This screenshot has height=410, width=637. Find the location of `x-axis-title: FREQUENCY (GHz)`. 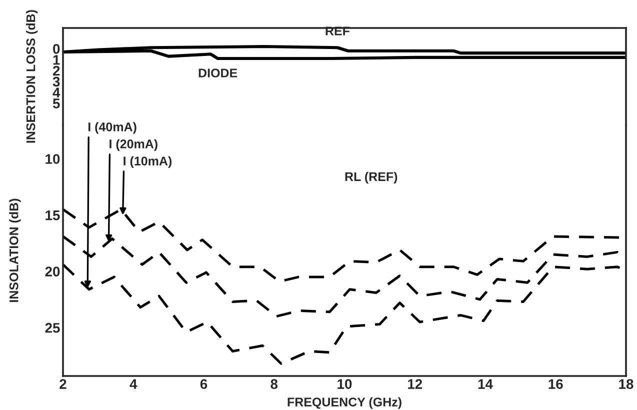

x-axis-title: FREQUENCY (GHz) is located at coordinates (345, 403).